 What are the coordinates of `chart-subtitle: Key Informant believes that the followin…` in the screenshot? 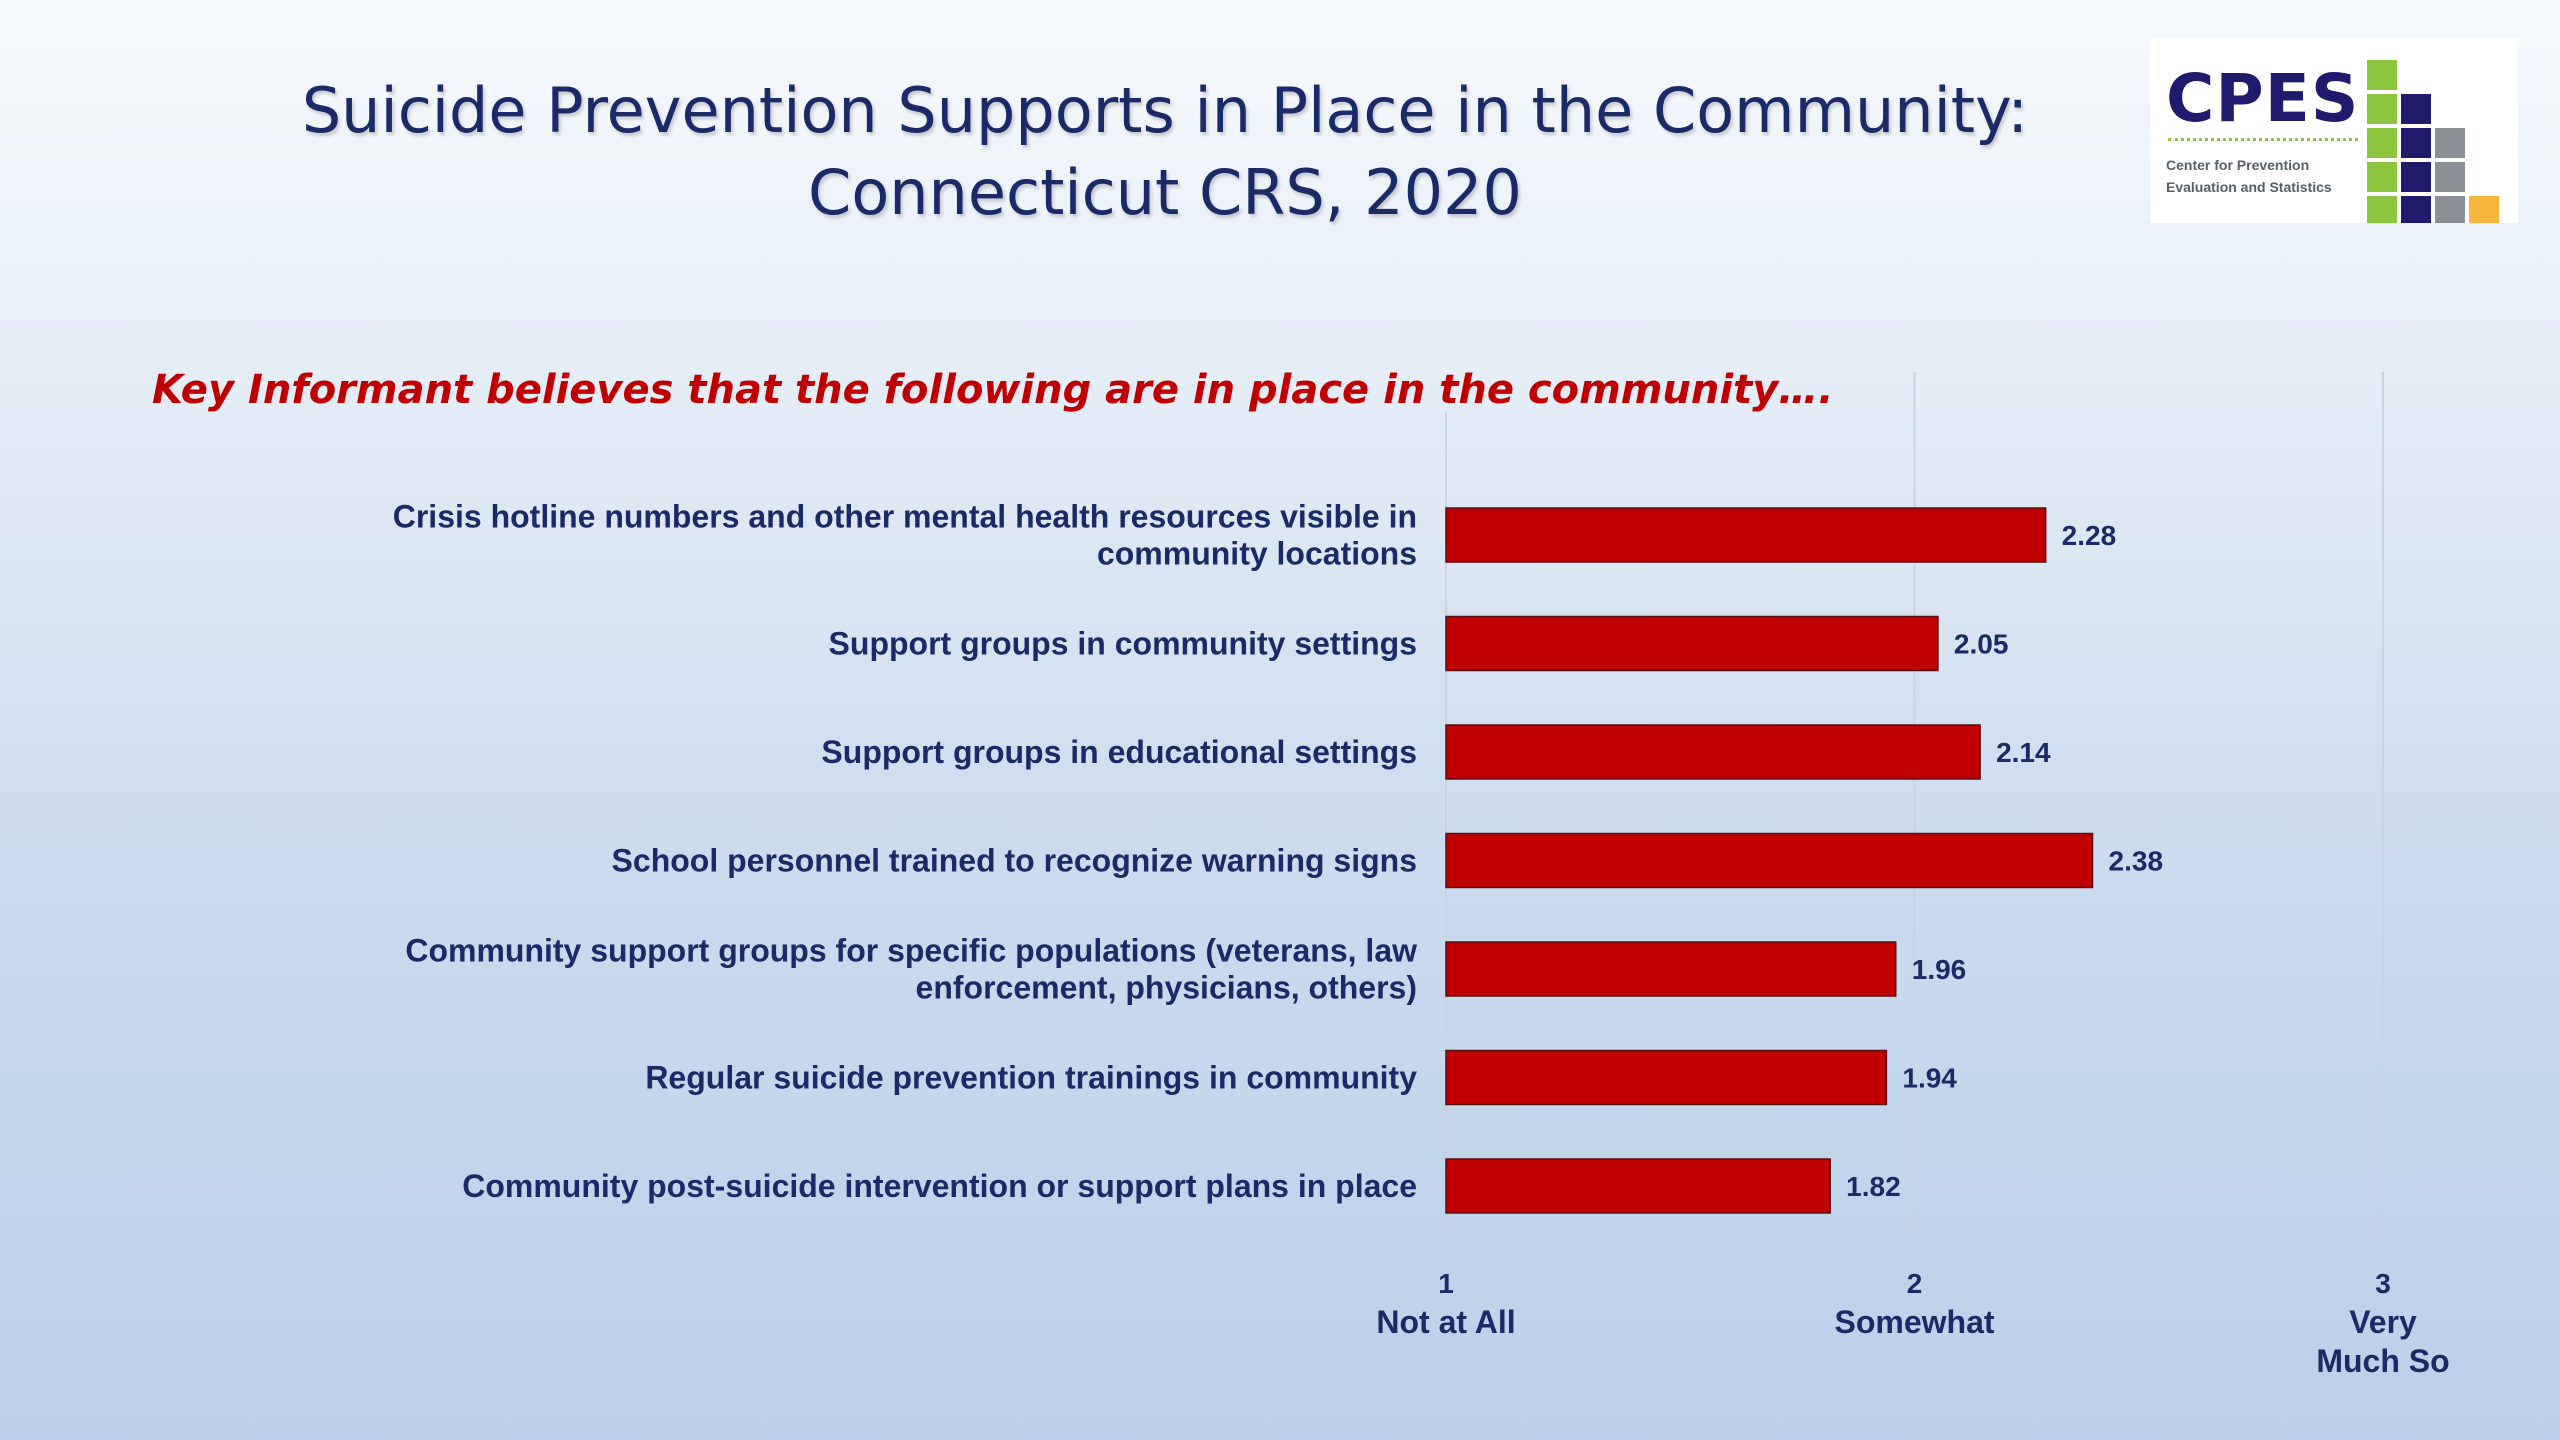 It's located at (993, 390).